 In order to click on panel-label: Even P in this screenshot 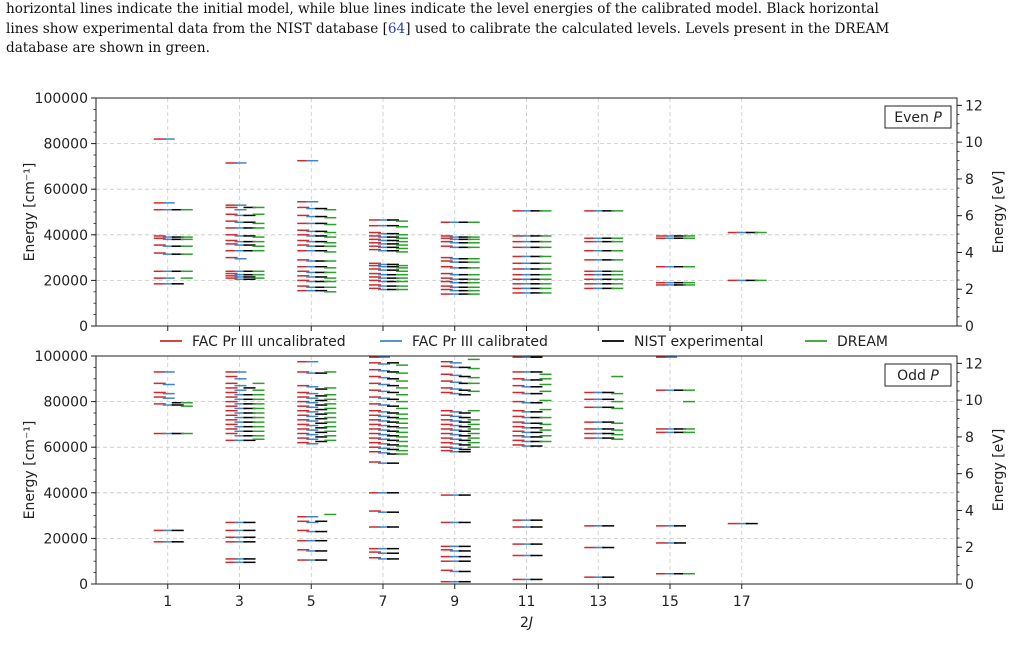, I will do `click(918, 118)`.